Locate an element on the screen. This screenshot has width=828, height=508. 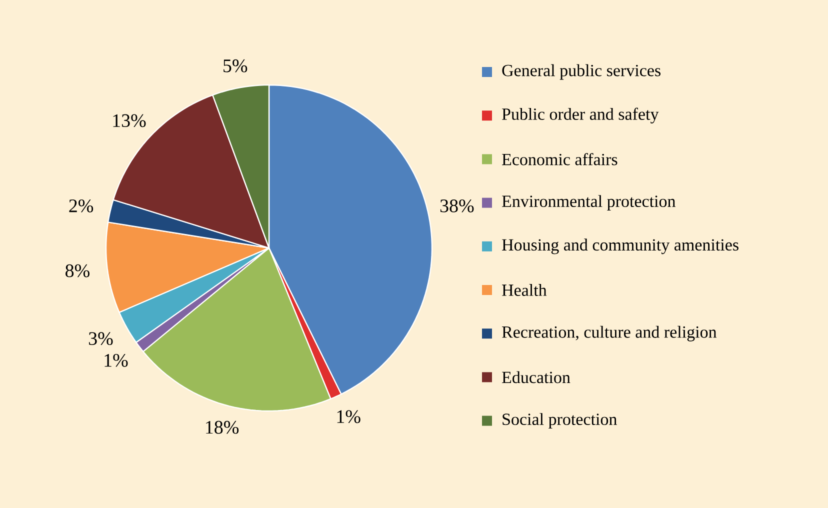
legend-label: Social protection is located at coordinates (559, 420).